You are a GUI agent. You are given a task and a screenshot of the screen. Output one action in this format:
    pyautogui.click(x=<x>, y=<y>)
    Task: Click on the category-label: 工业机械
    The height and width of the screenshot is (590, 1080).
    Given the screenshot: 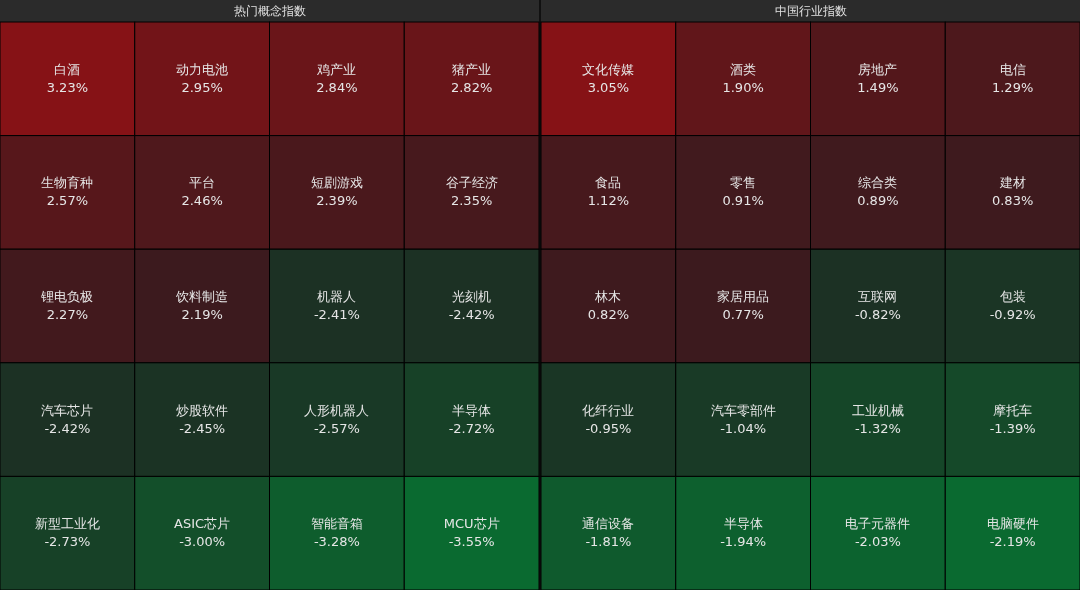 What is the action you would take?
    pyautogui.click(x=877, y=410)
    